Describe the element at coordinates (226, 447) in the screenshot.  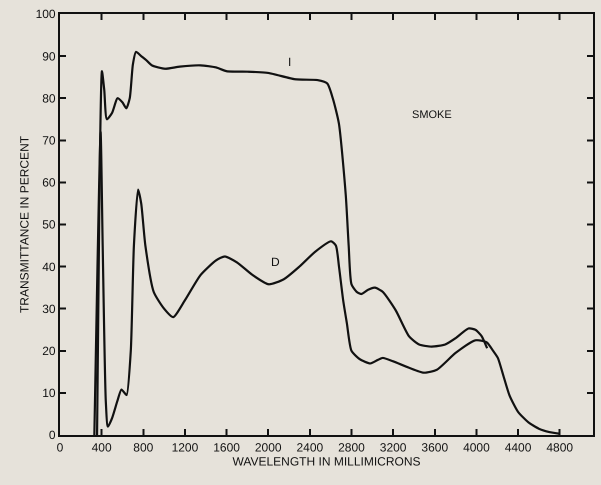
I see `x-tick-label: 1600` at that location.